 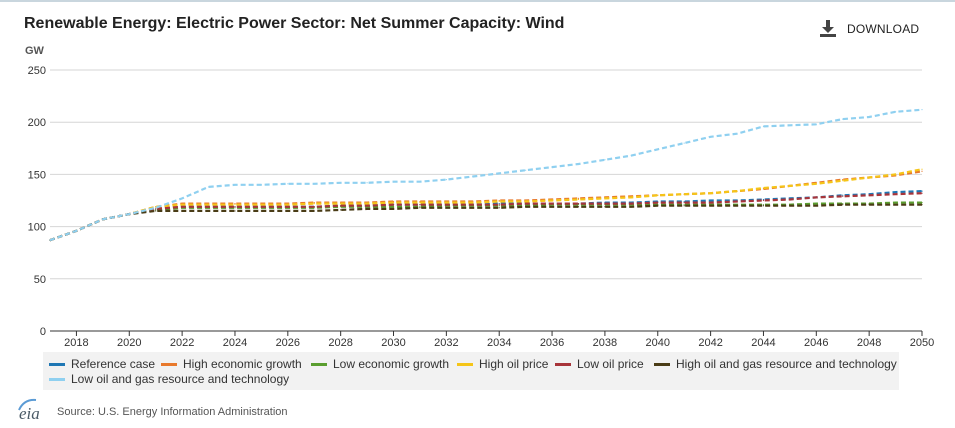 What do you see at coordinates (922, 343) in the screenshot?
I see `x-tick-label: 2050` at bounding box center [922, 343].